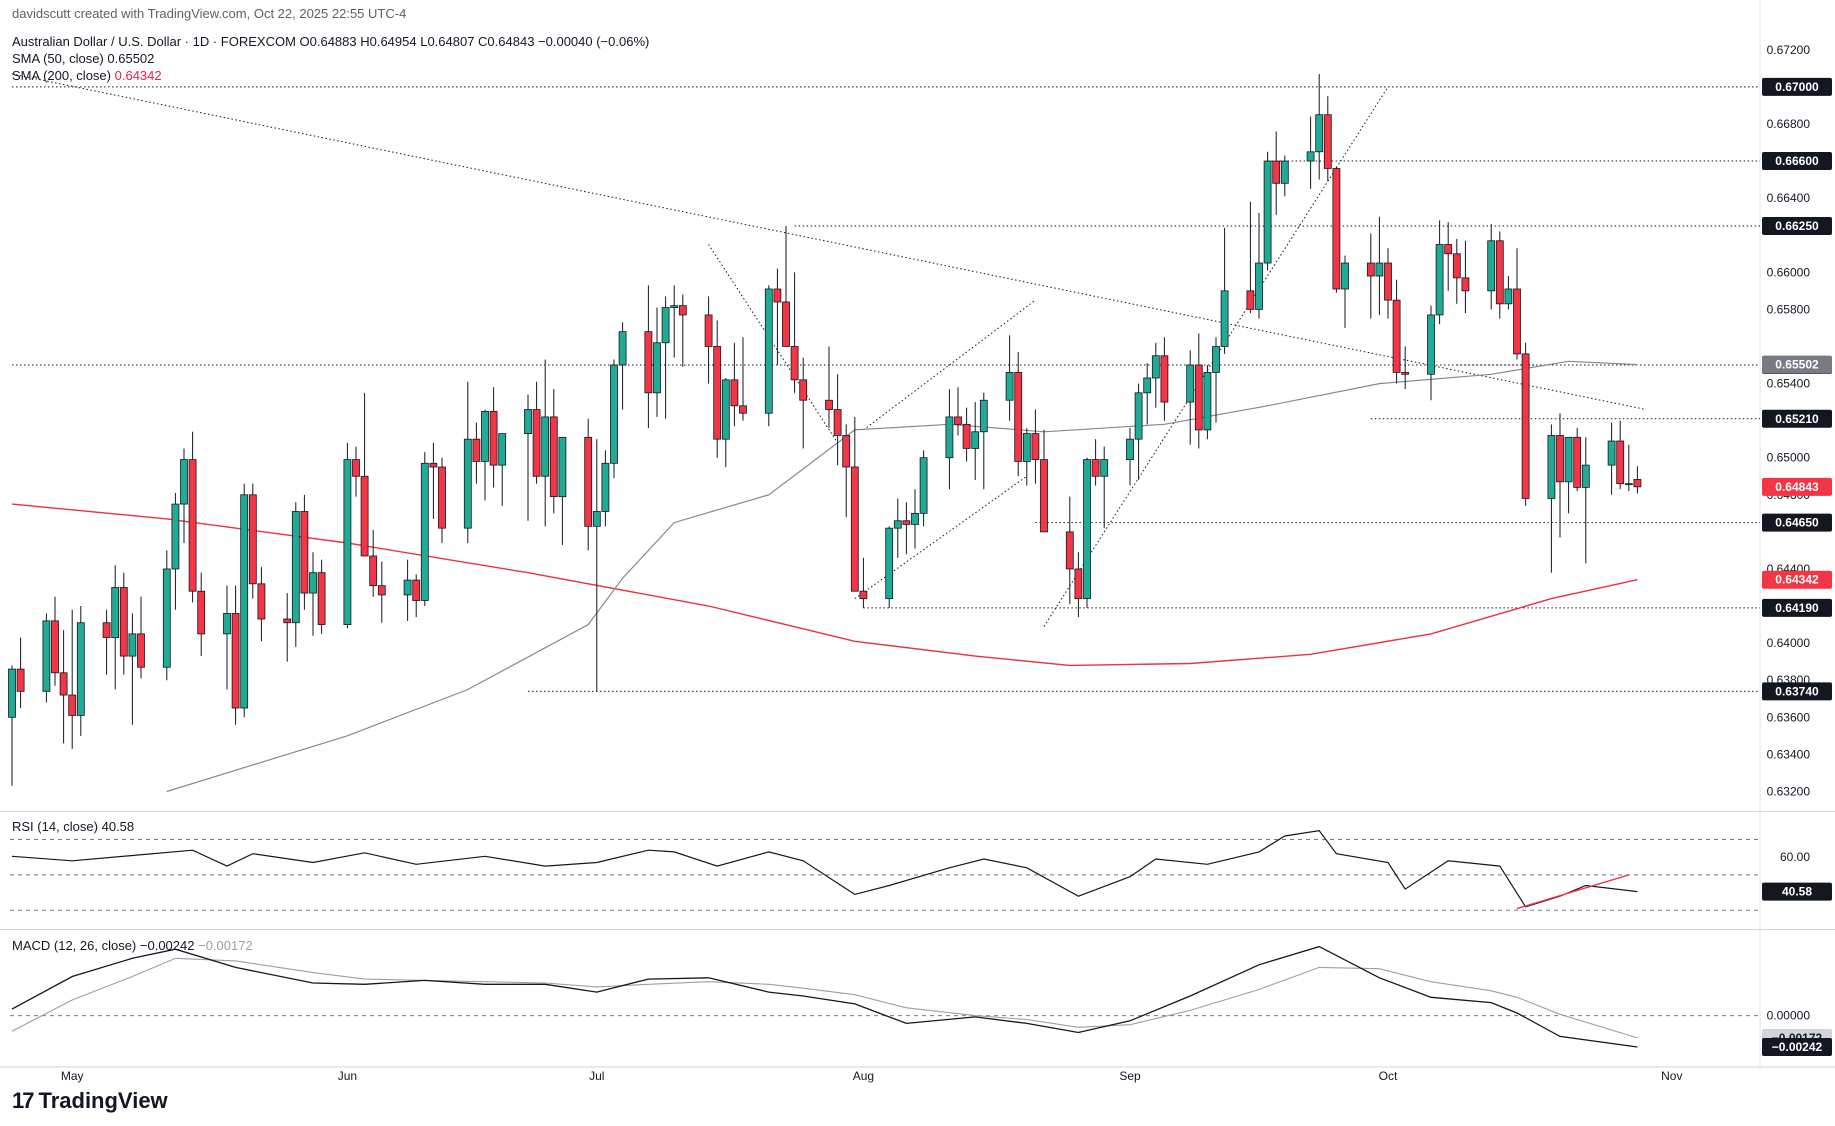 Image resolution: width=1835 pixels, height=1126 pixels. I want to click on price-tick-label: 0.64000, so click(1789, 643).